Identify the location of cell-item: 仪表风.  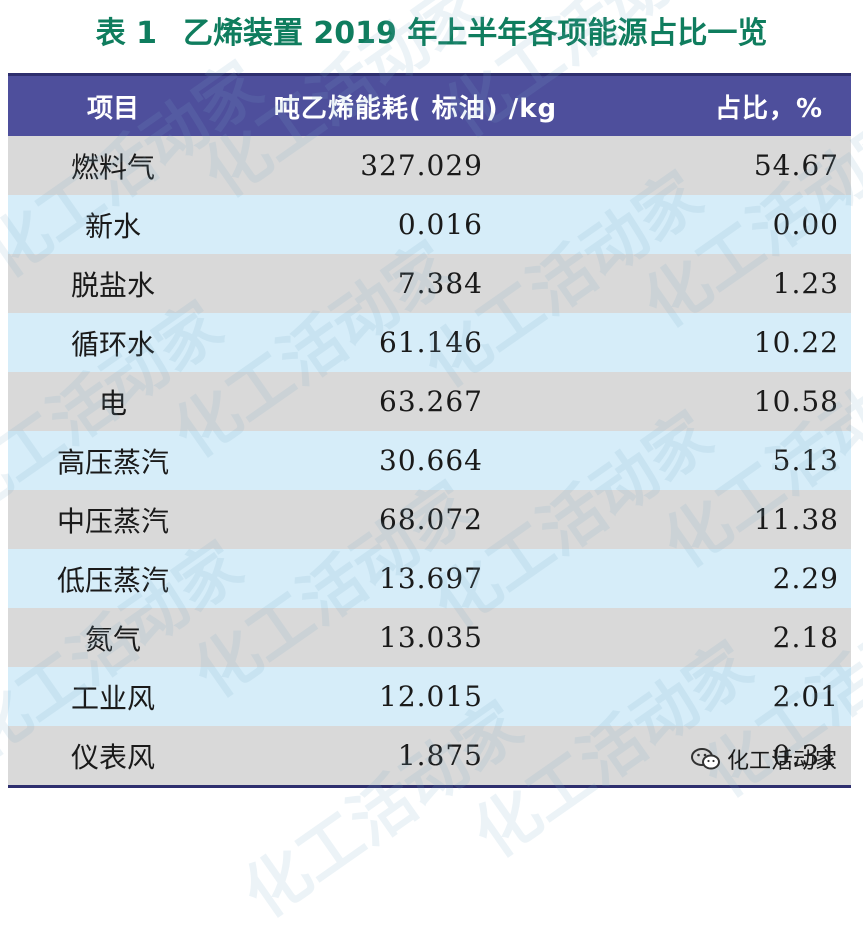
(112, 757).